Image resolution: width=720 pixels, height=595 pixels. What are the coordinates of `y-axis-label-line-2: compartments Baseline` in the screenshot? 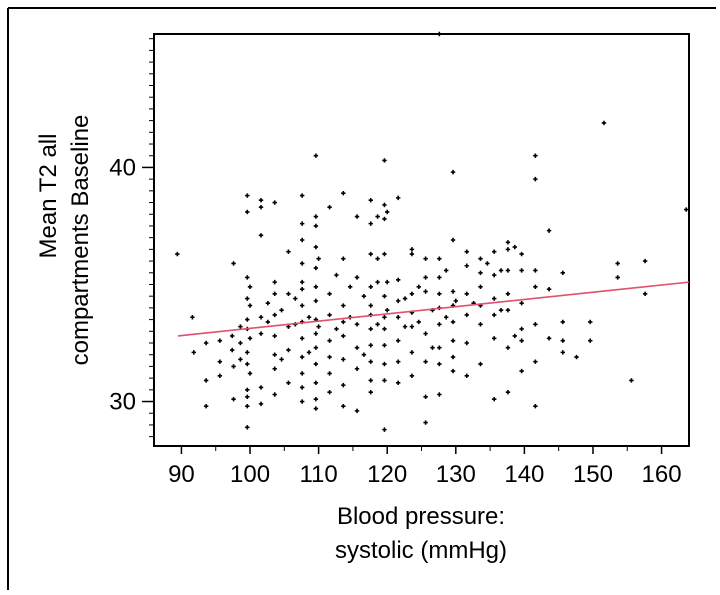 It's located at (80, 240).